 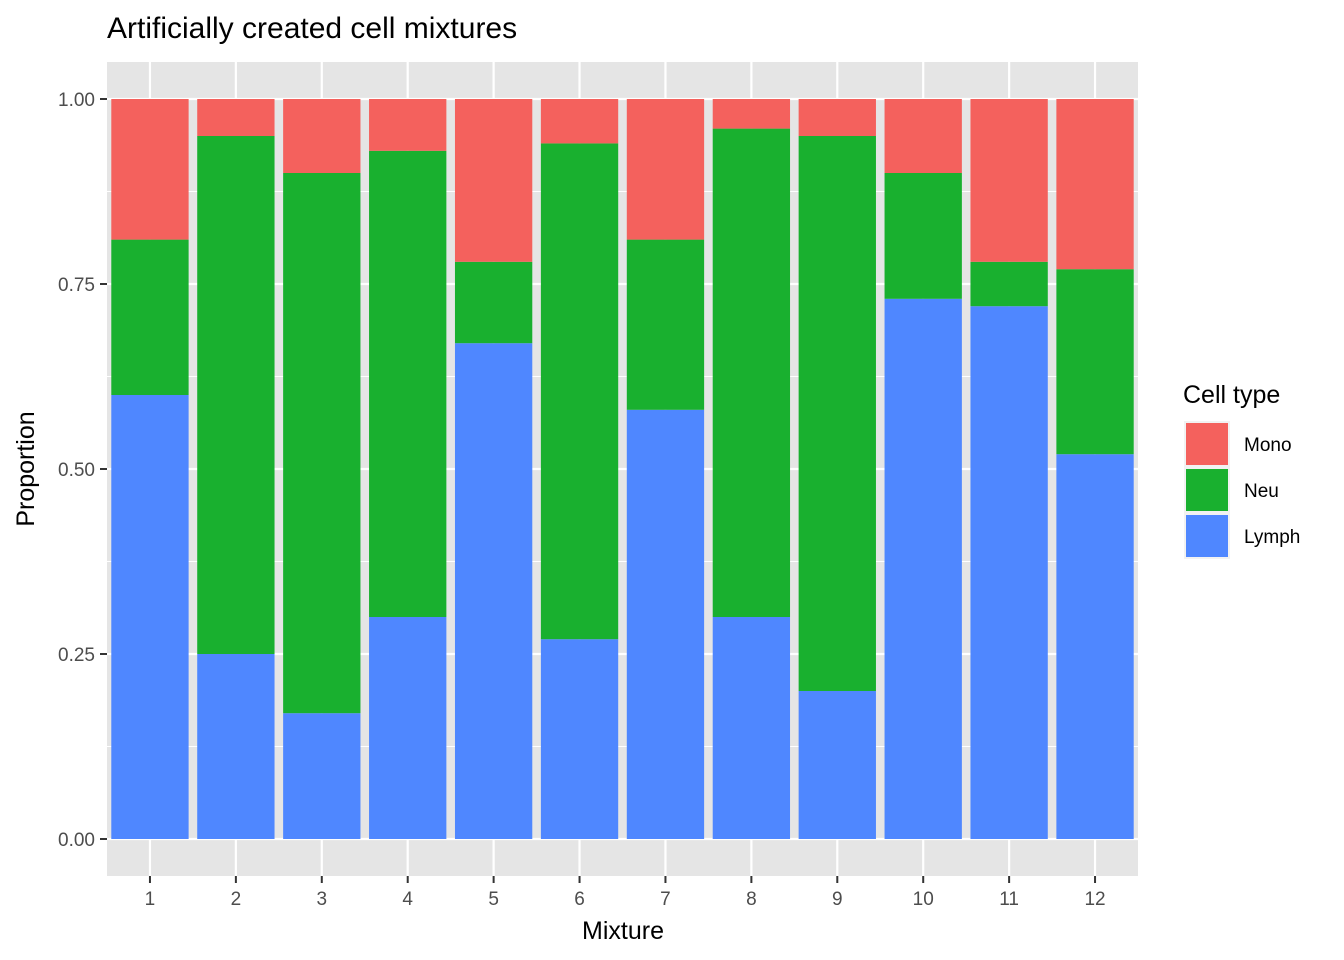 What do you see at coordinates (1241, 470) in the screenshot?
I see `legend: Cell type Mono Neu Lymph` at bounding box center [1241, 470].